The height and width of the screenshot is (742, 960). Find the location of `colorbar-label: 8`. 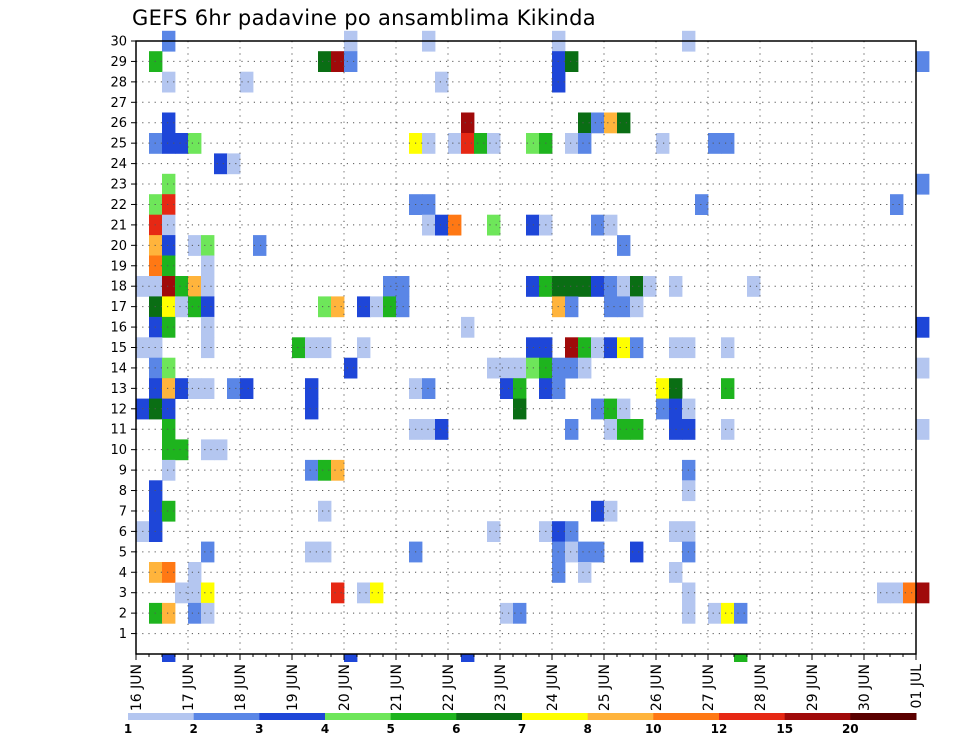

colorbar-label: 8 is located at coordinates (588, 729).